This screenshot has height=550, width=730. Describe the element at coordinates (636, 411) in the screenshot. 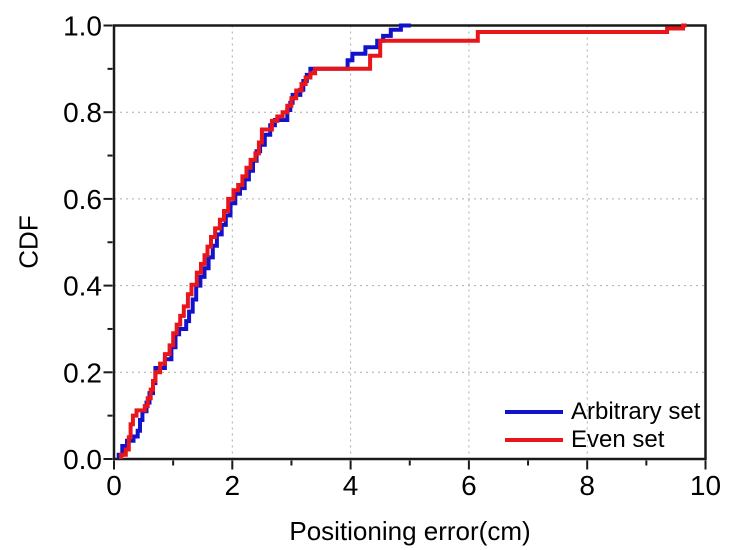

I see `legend-label: Arbitrary set` at that location.